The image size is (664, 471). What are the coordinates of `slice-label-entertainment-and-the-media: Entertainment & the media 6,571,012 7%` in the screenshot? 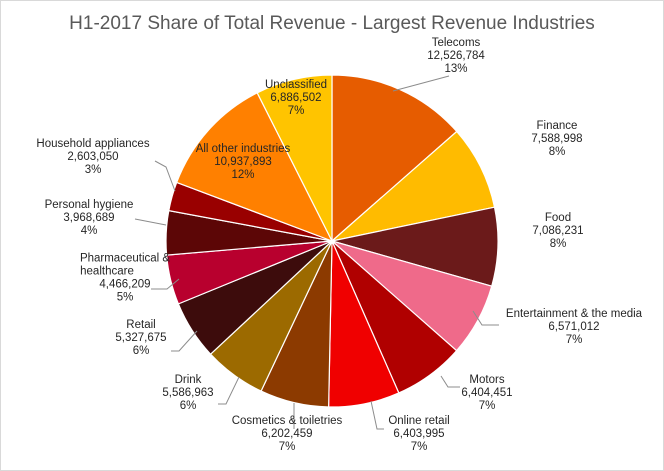 It's located at (574, 327).